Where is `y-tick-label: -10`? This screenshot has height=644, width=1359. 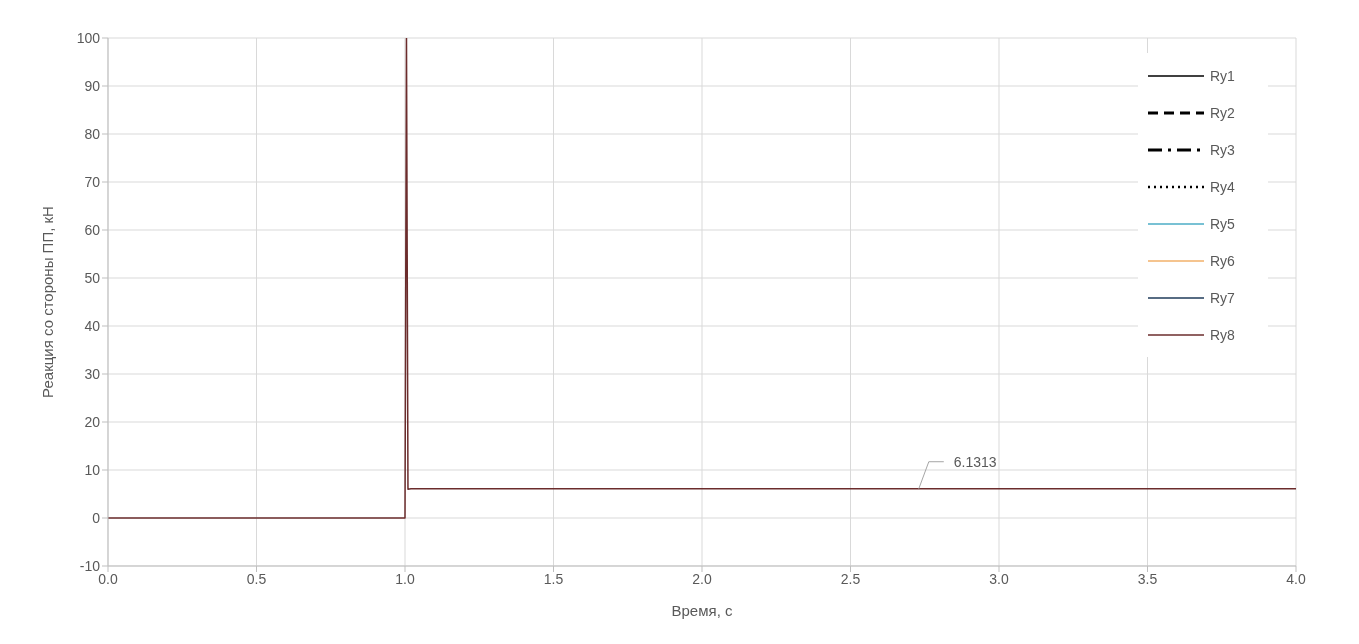
y-tick-label: -10 is located at coordinates (90, 565).